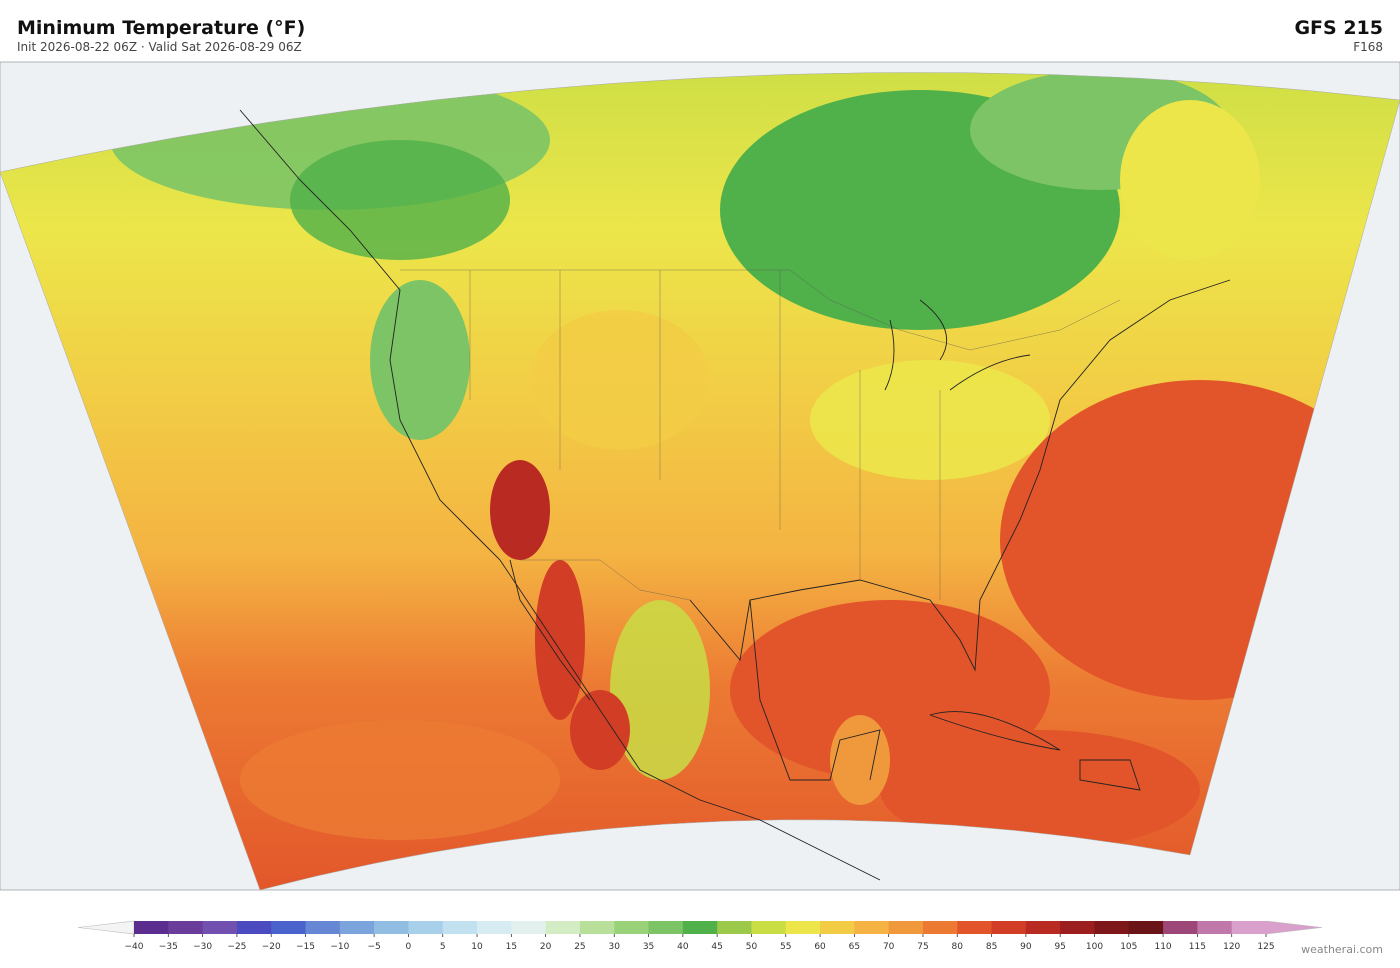 The image size is (1400, 968). What do you see at coordinates (409, 947) in the screenshot?
I see `colorbar-tick-label: 0` at bounding box center [409, 947].